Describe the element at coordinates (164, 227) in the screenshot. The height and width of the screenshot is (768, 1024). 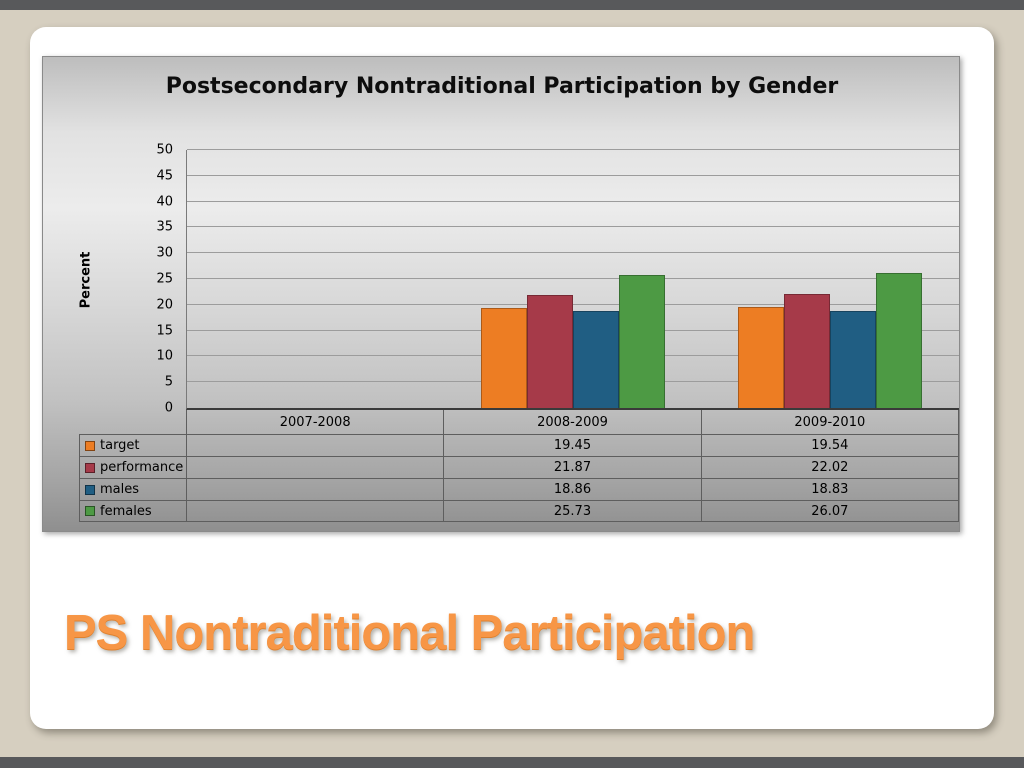
I see `y-tick-label: 35` at that location.